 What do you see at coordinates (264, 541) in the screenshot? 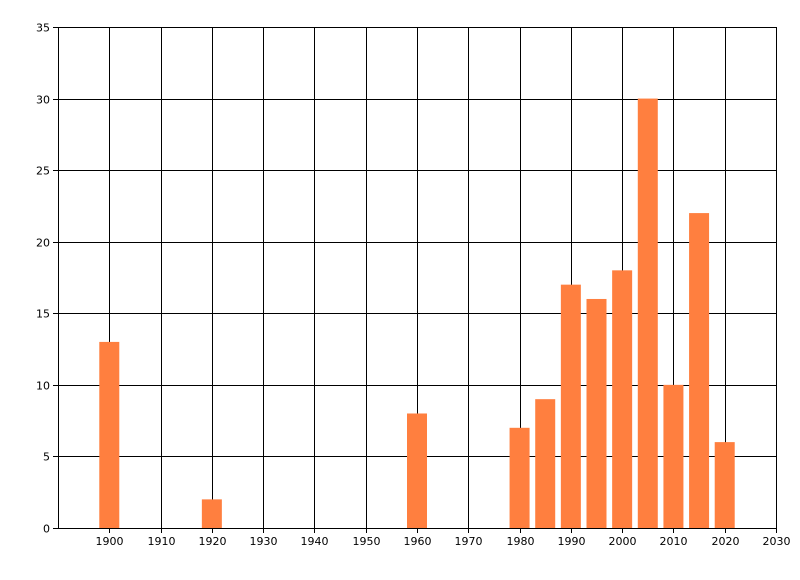
I see `x-tick-label: 1930` at bounding box center [264, 541].